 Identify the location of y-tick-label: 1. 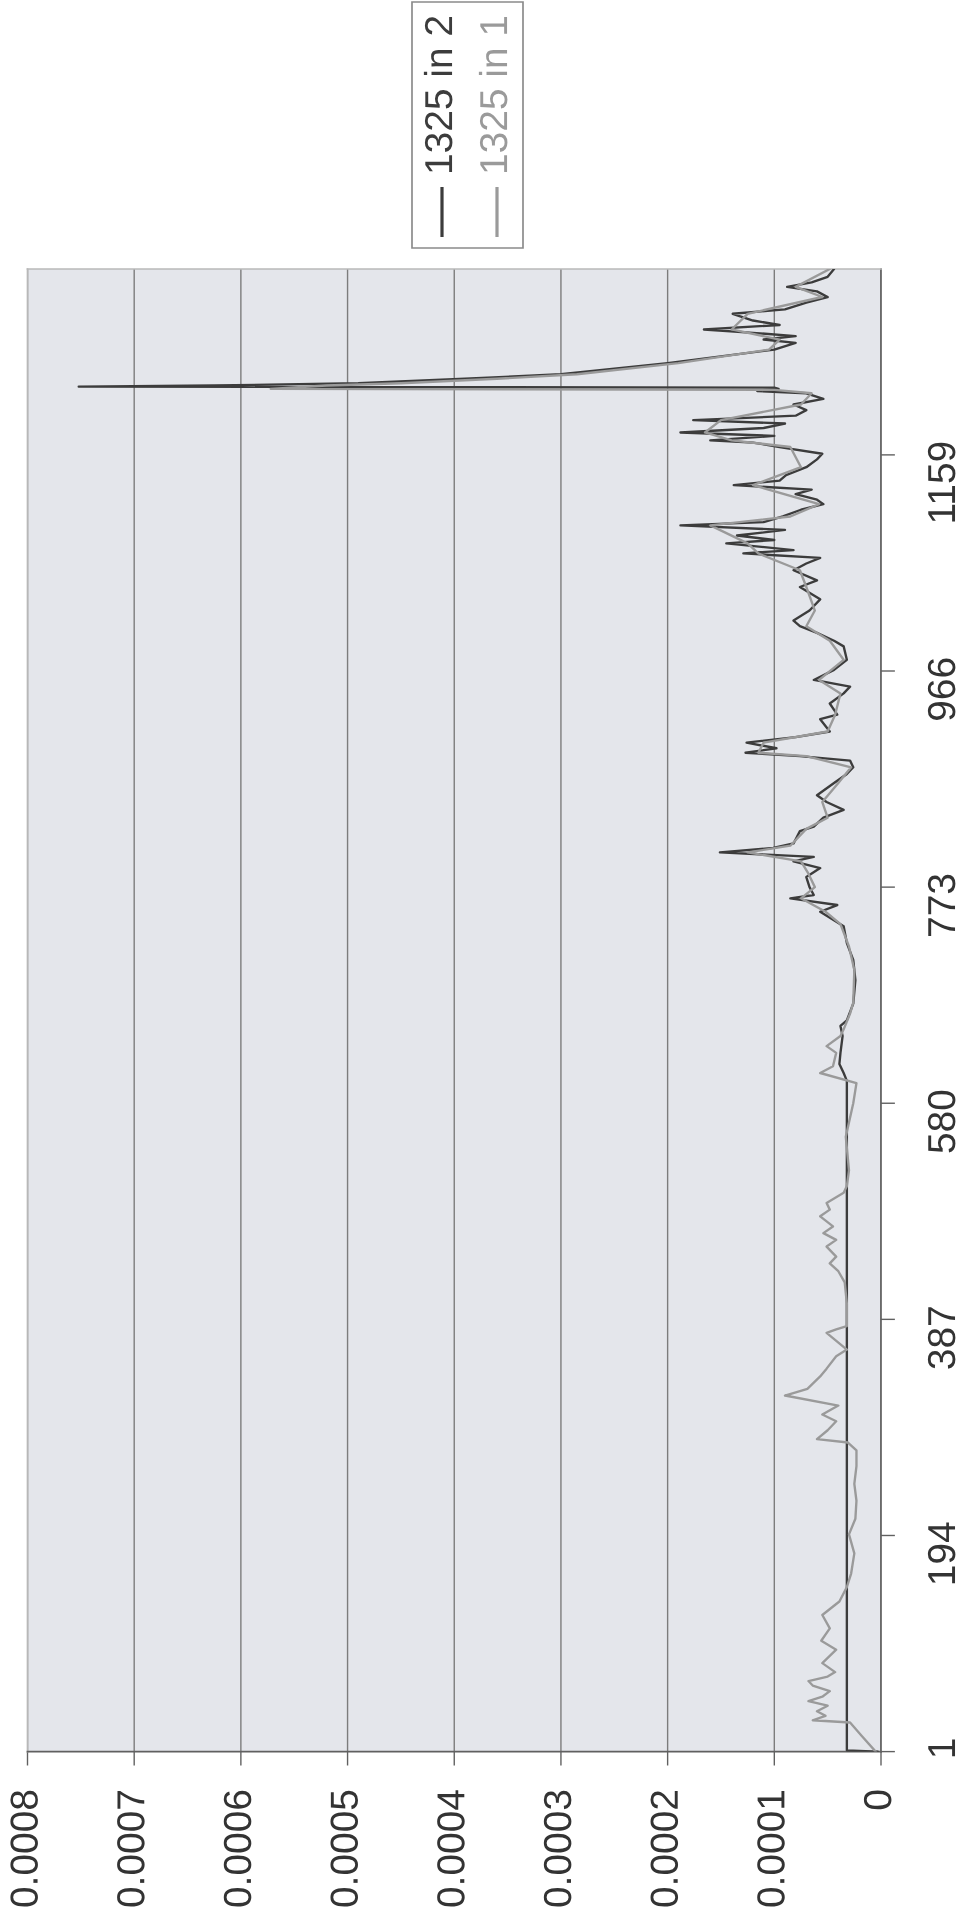
(942, 1748).